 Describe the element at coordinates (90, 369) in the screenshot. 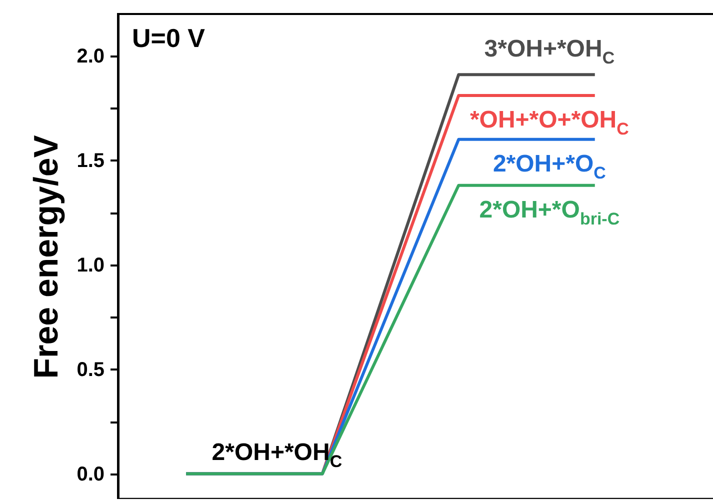

I see `y-tick-label: 0.5` at that location.